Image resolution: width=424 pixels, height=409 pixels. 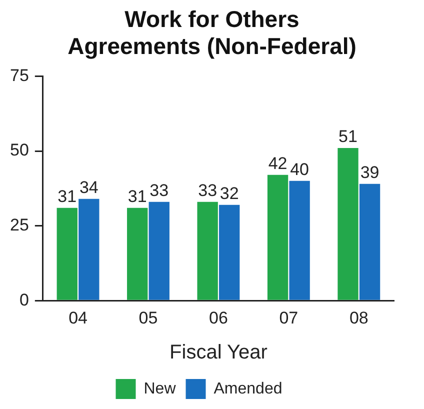 I want to click on x-tick-label: 06, so click(x=218, y=318).